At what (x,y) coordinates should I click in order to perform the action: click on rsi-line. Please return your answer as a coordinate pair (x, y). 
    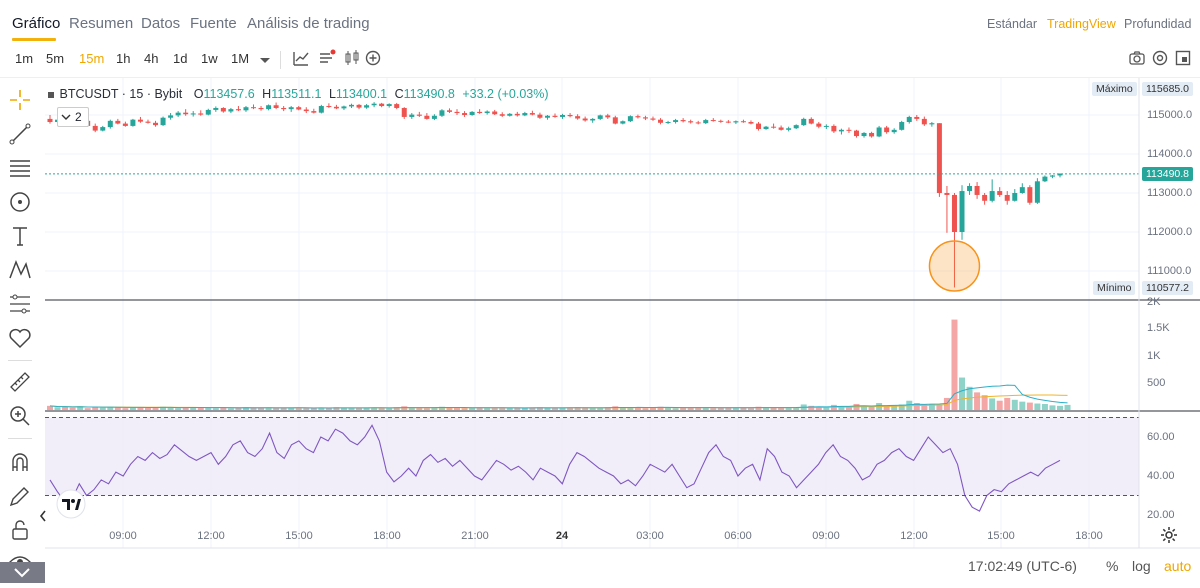
    Looking at the image, I should click on (555, 468).